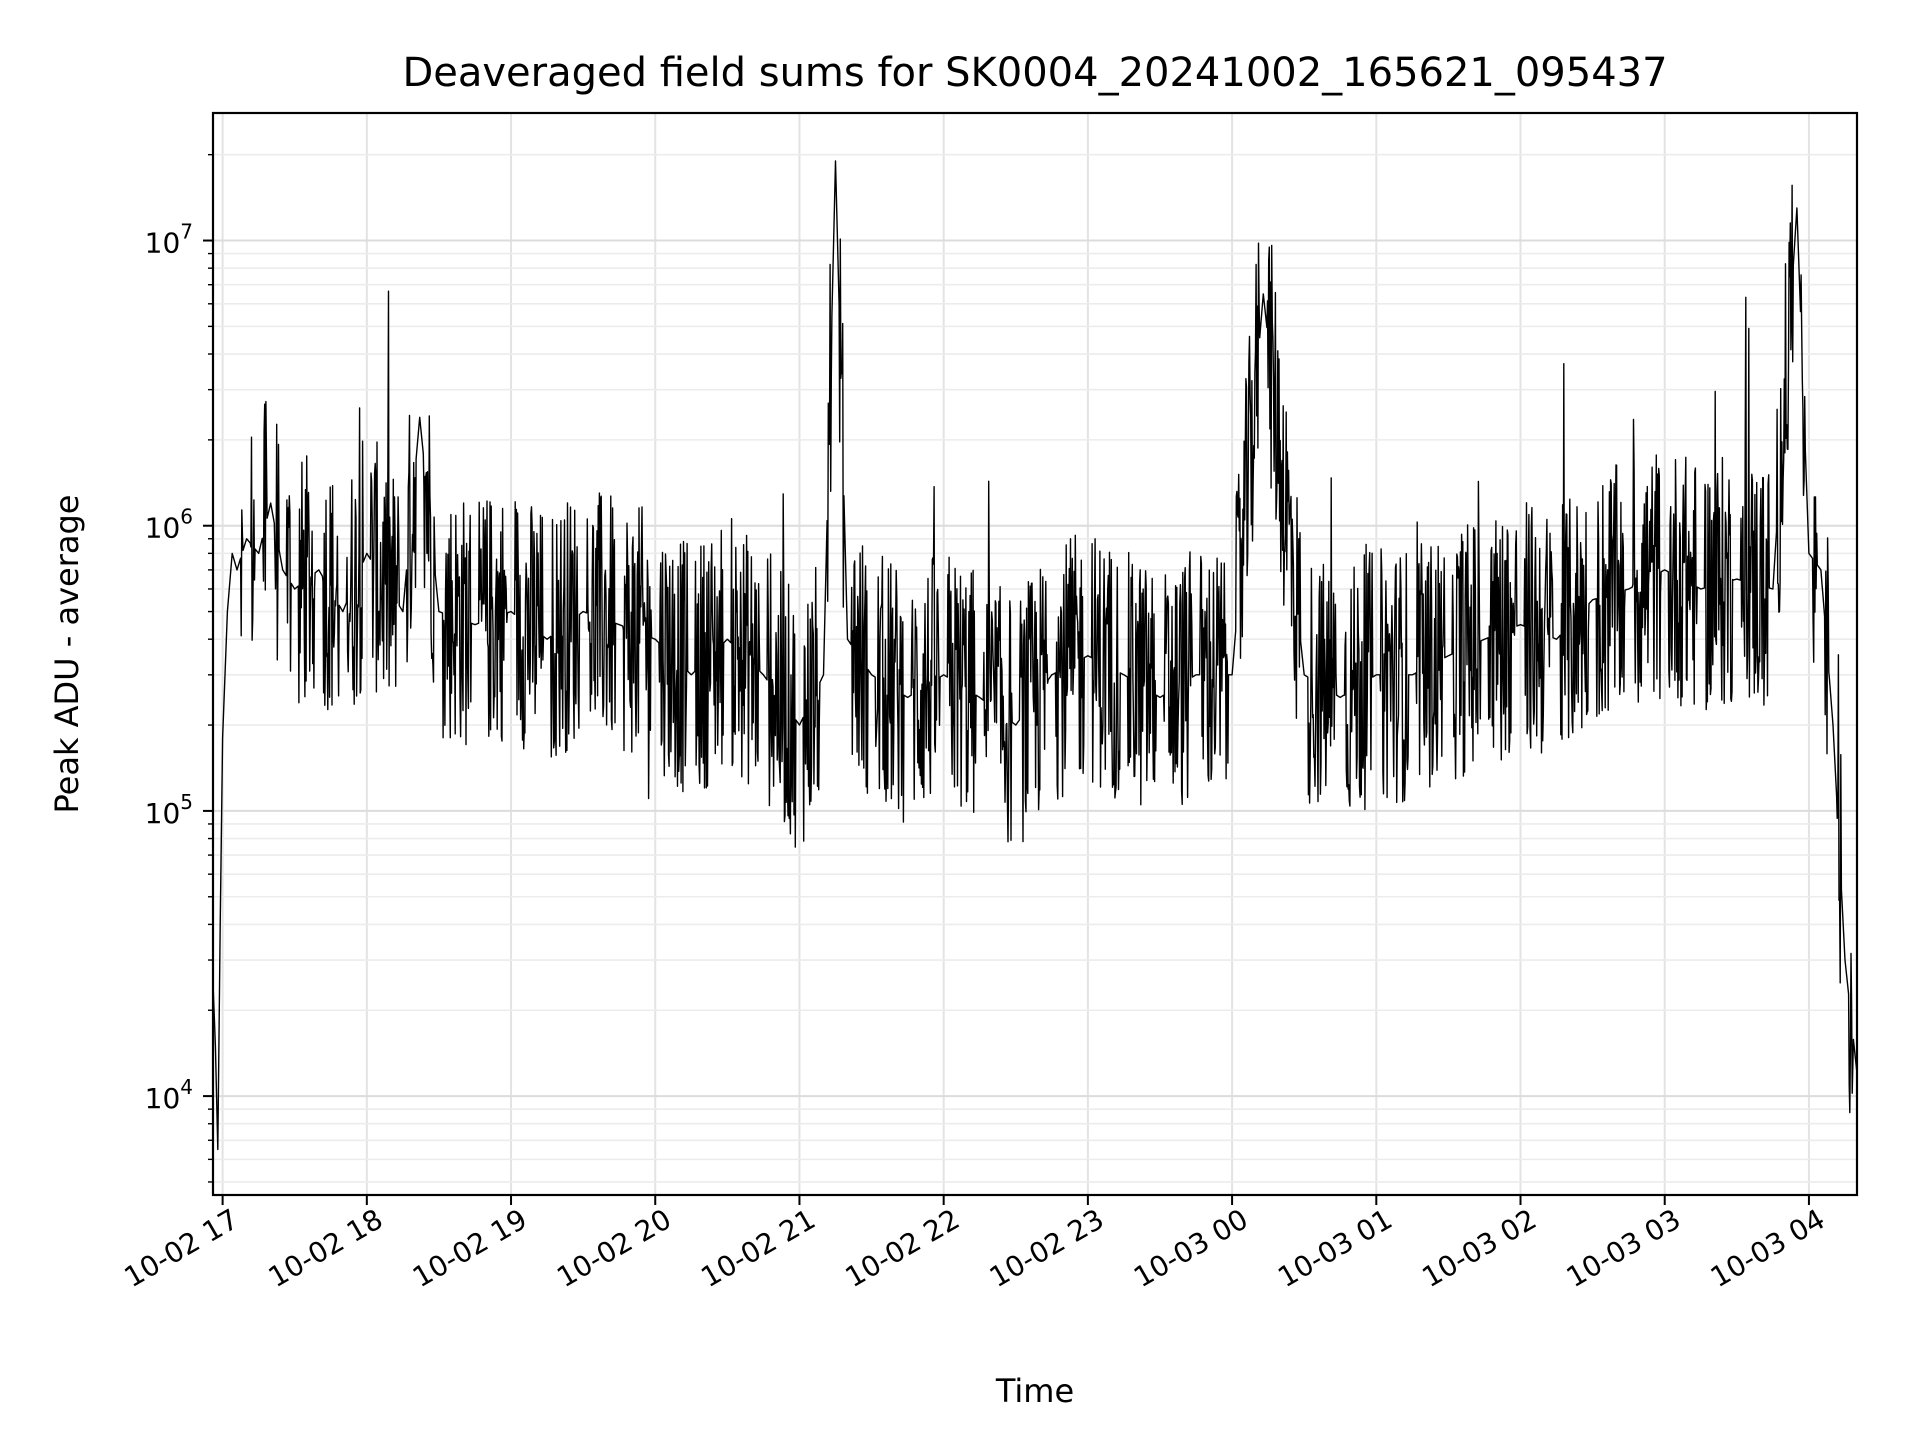  I want to click on y-tick-label: 10⁷, so click(169, 240).